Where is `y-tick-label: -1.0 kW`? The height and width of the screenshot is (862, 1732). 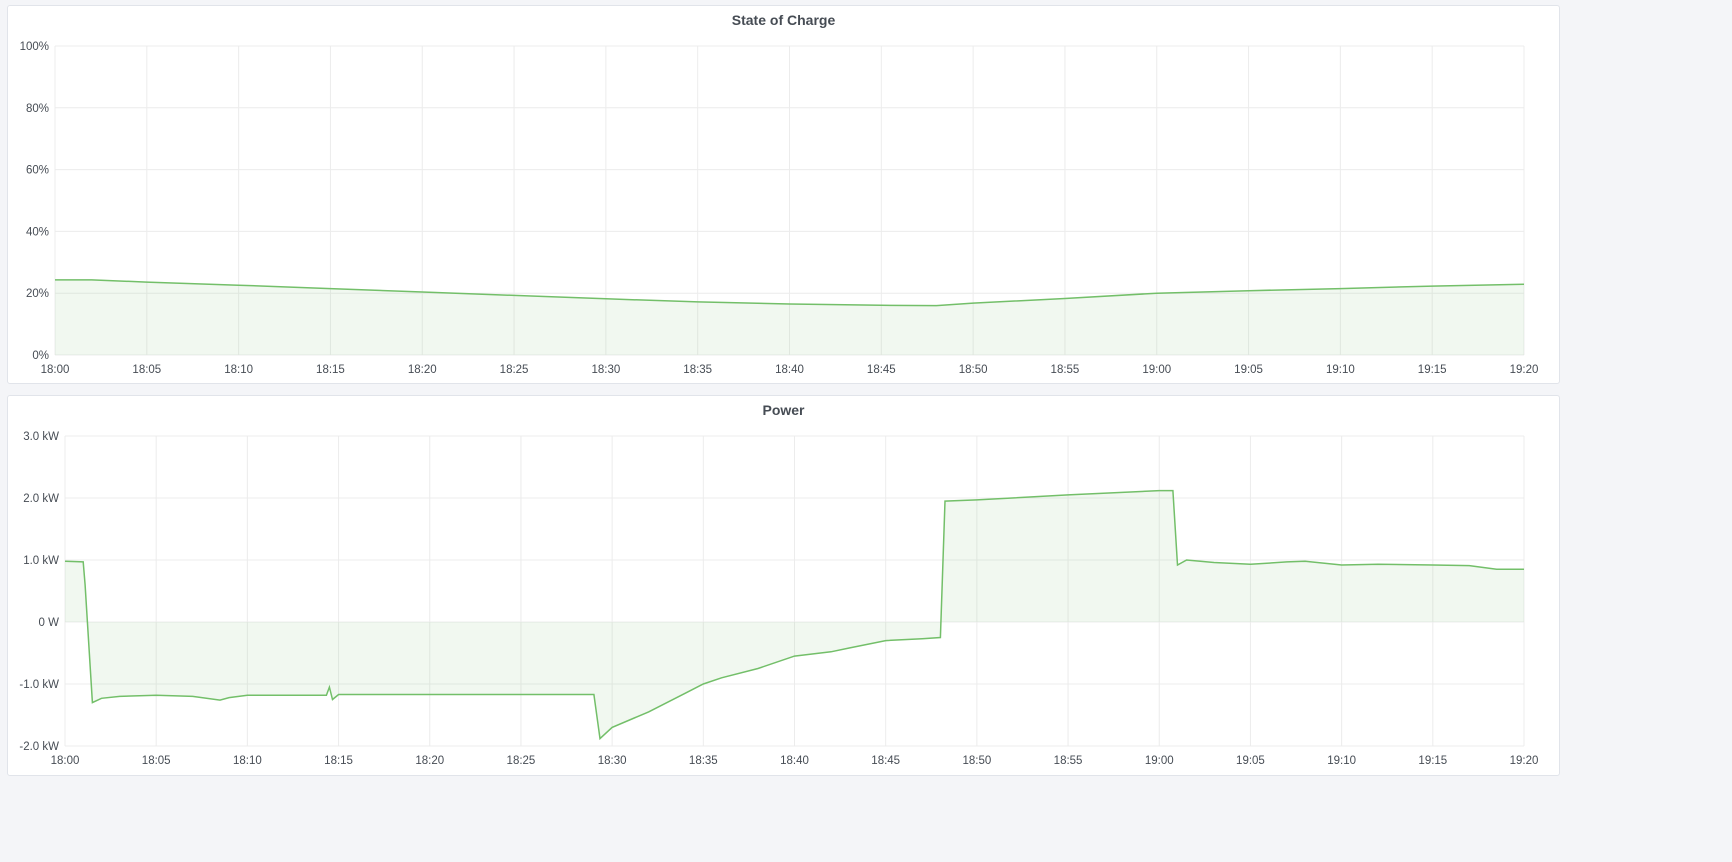 y-tick-label: -1.0 kW is located at coordinates (39, 685).